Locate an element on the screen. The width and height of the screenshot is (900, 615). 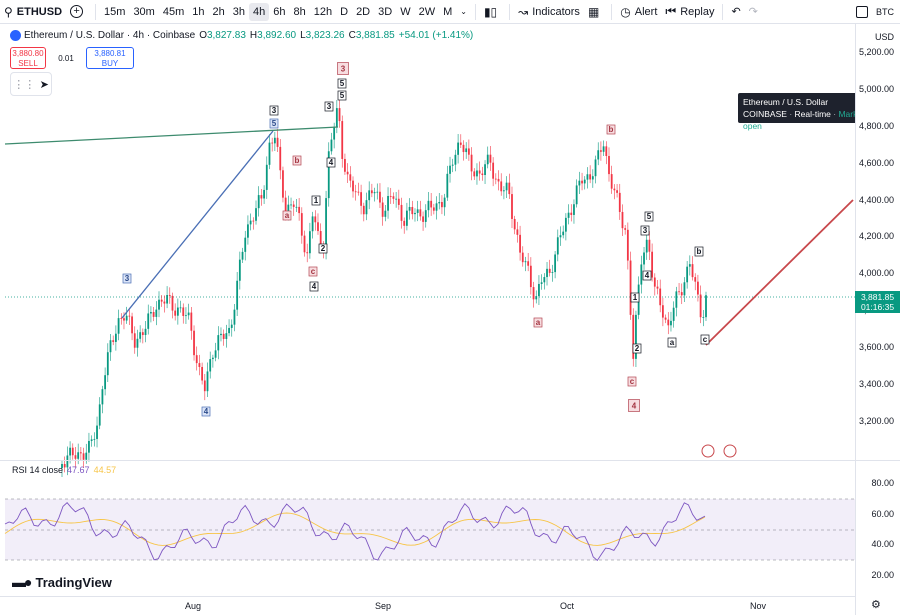
chart-type-button: ▮▯ is located at coordinates (492, 12).